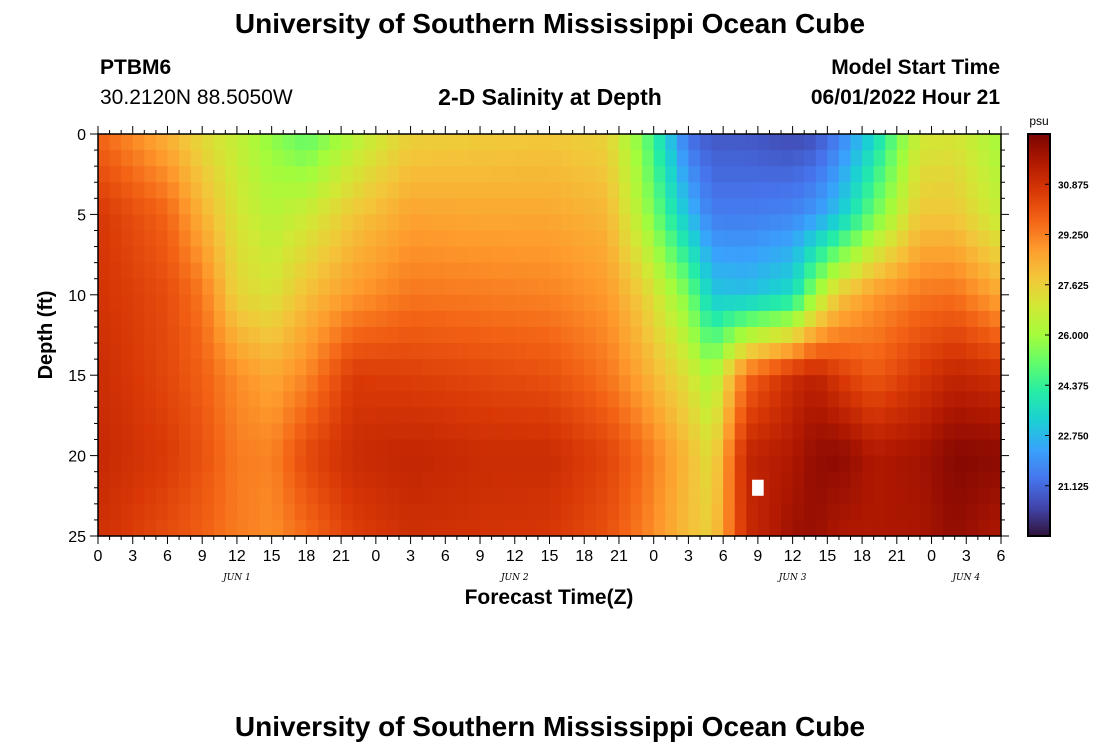 The height and width of the screenshot is (750, 1100). I want to click on x-tick-label: 12, so click(237, 556).